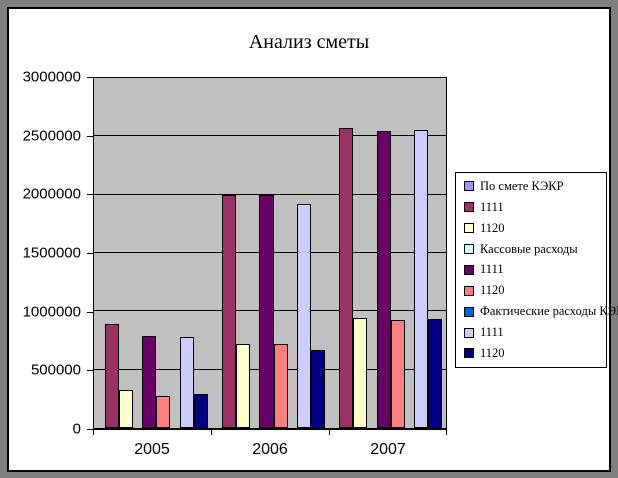 The image size is (618, 478). I want to click on y-axis-label: 2500000, so click(51, 136).